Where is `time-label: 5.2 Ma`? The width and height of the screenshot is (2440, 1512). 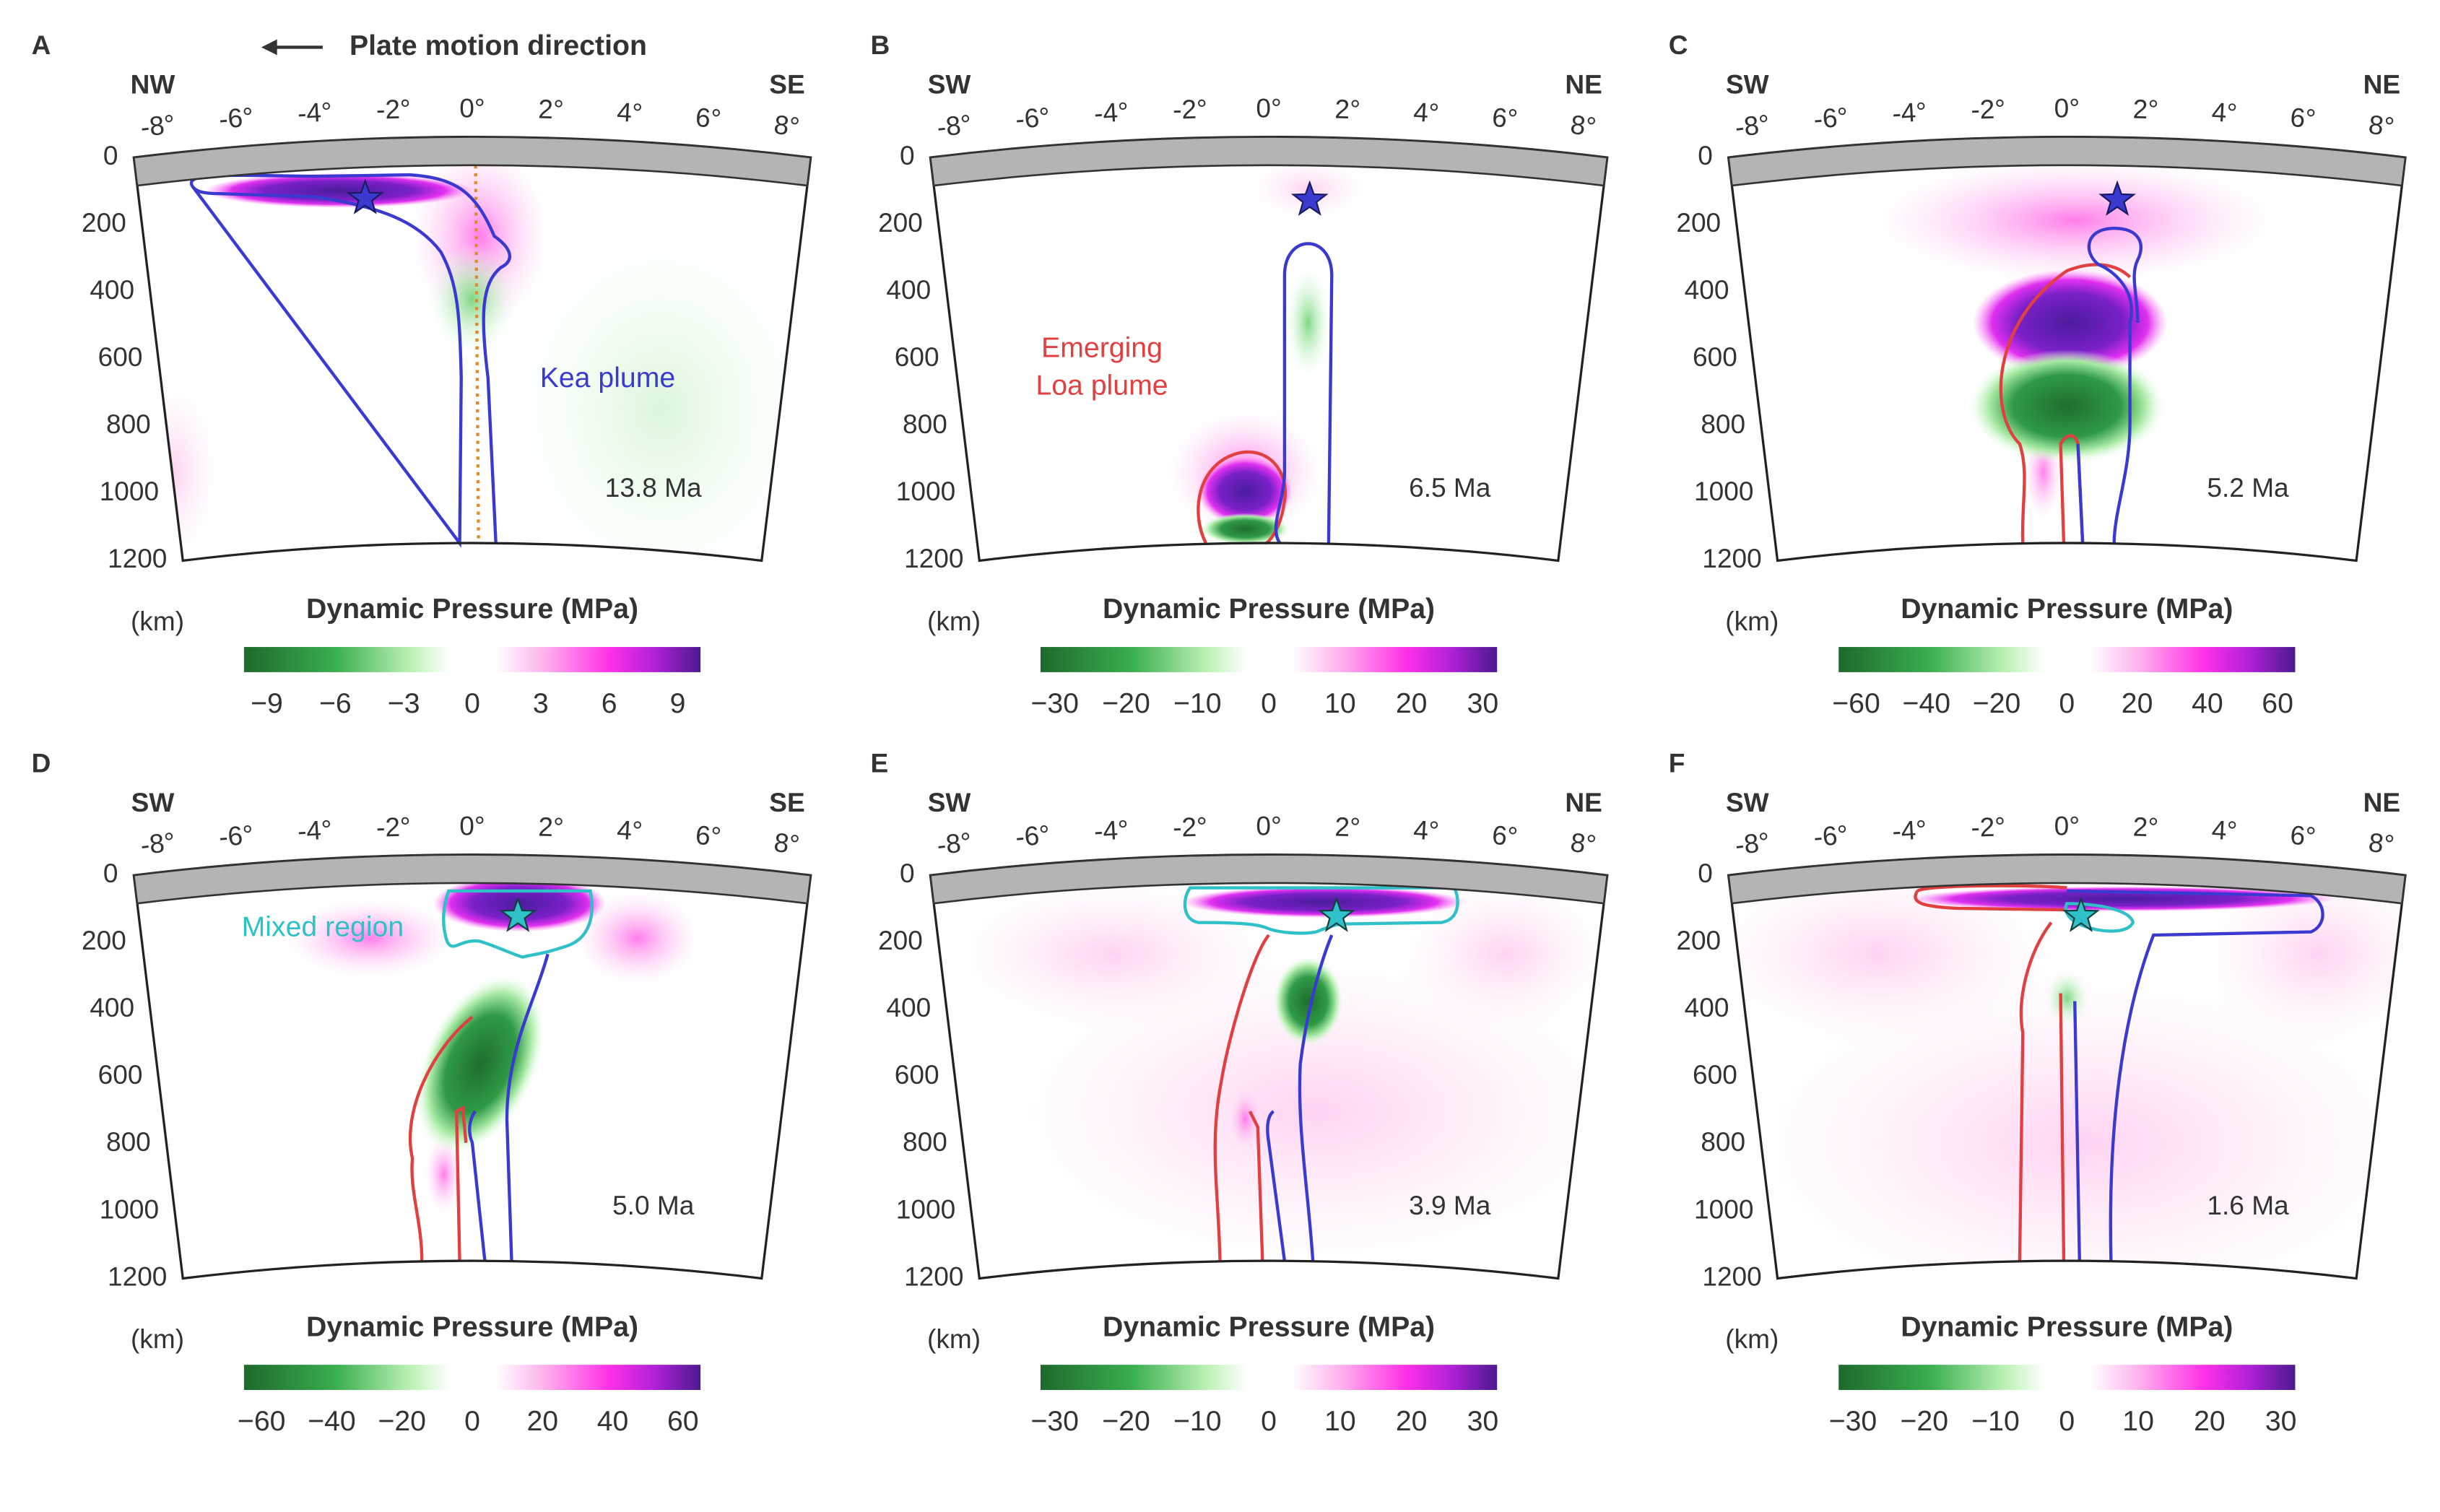 time-label: 5.2 Ma is located at coordinates (2248, 487).